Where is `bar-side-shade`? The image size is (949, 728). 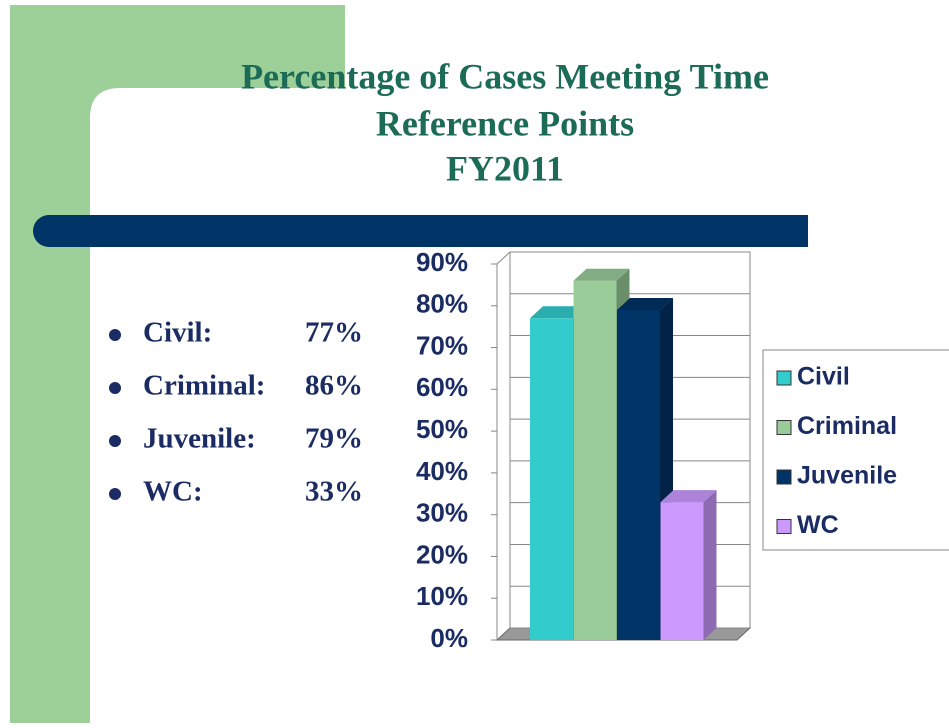
bar-side-shade is located at coordinates (710, 565).